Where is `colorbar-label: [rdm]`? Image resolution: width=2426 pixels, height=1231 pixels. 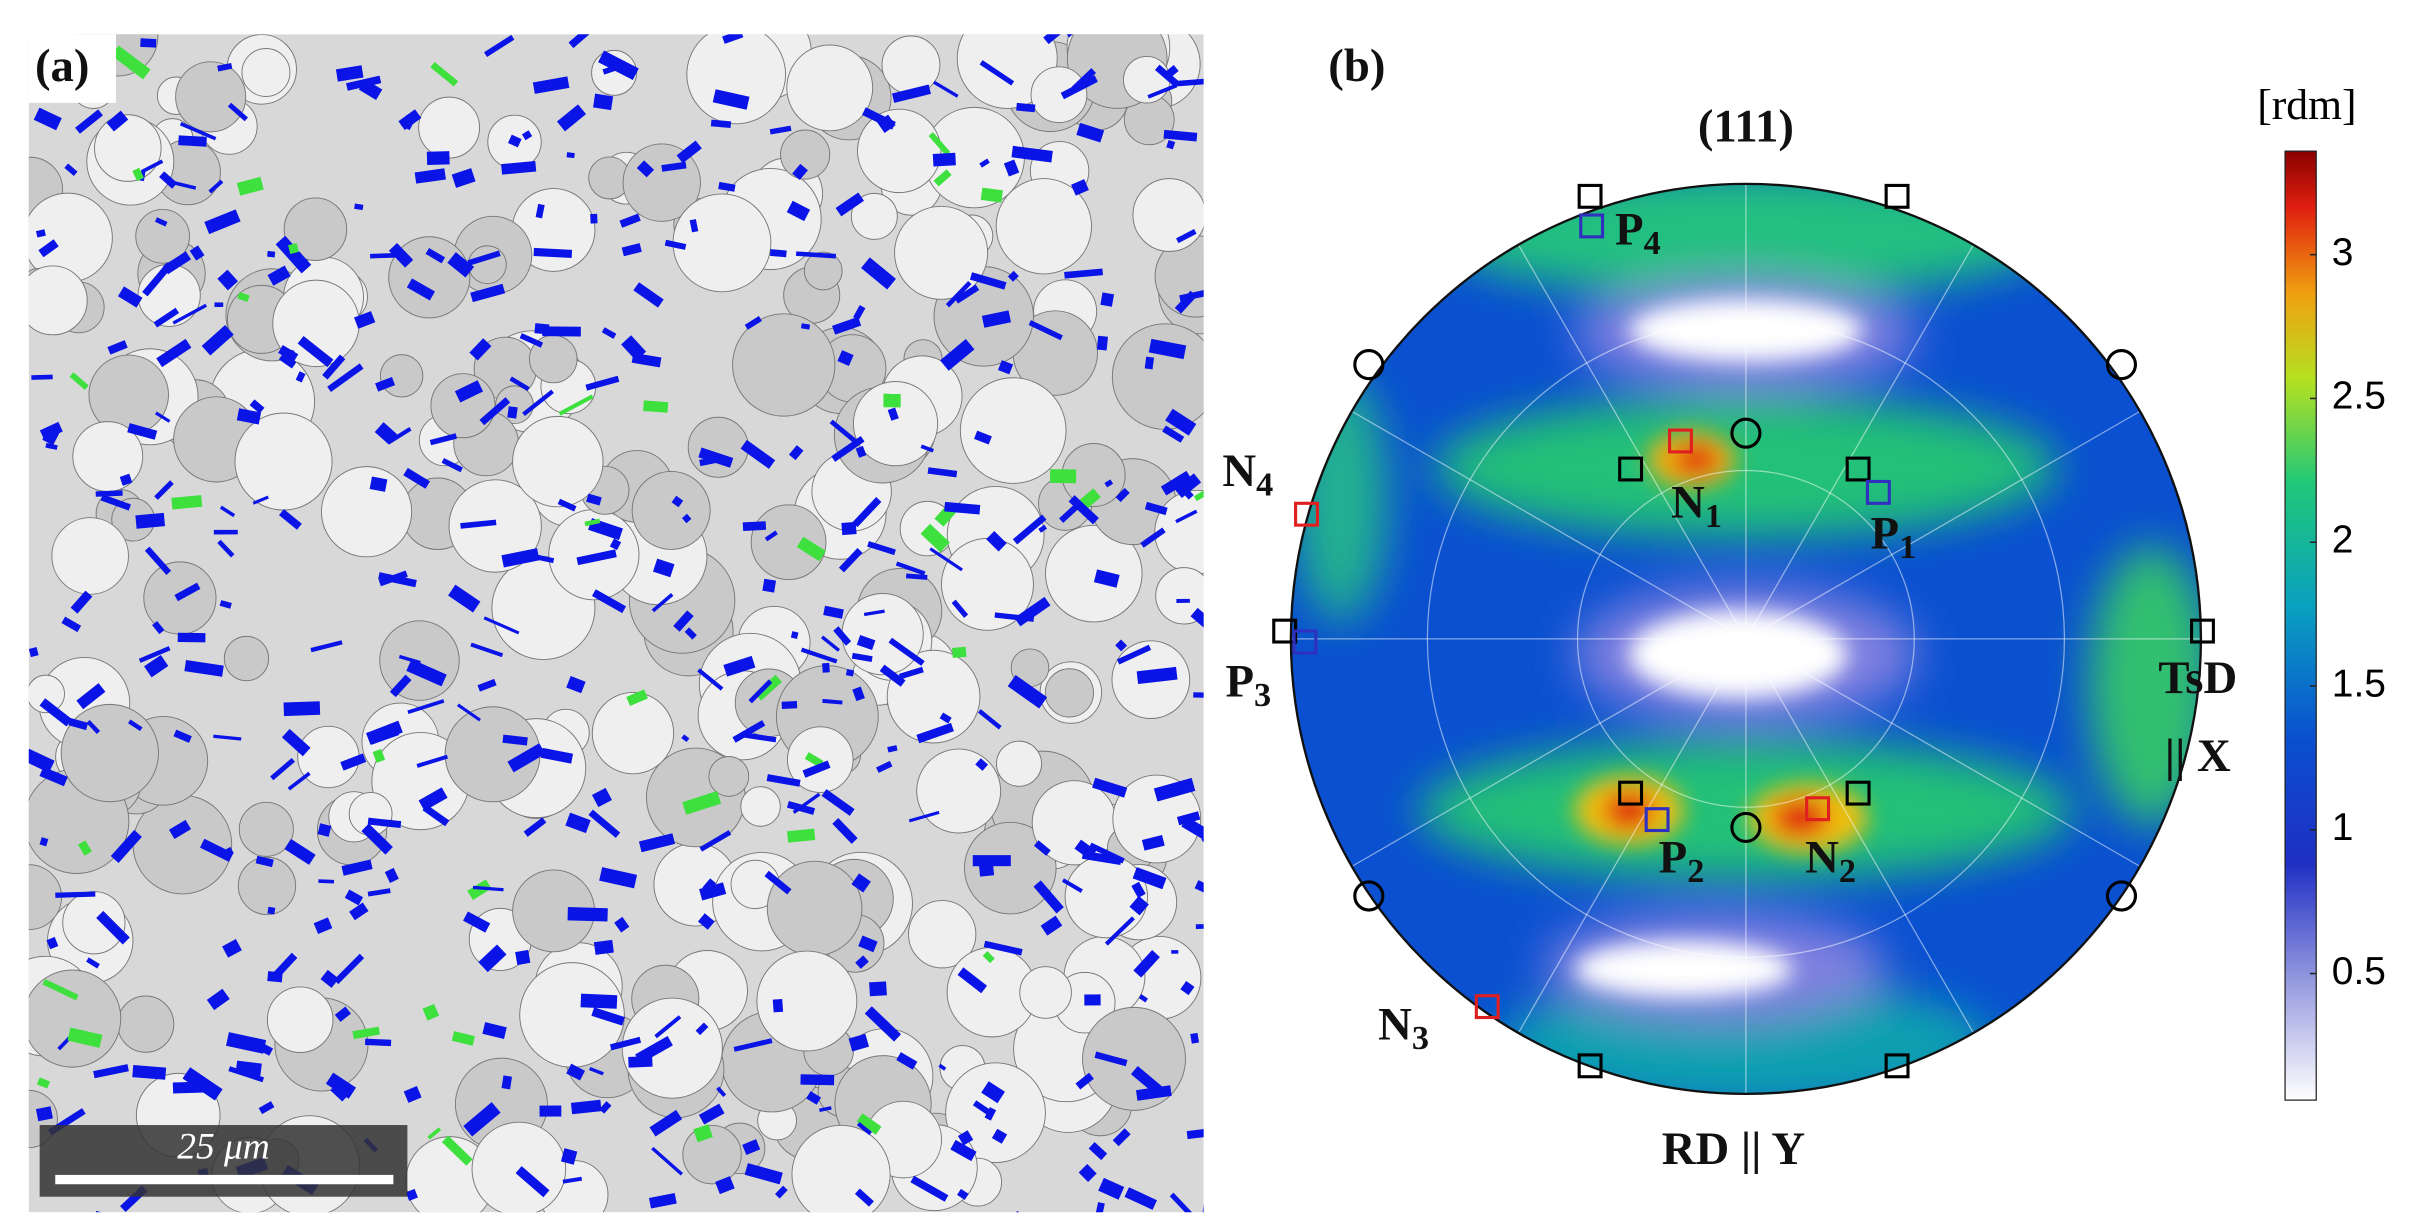
colorbar-label: [rdm] is located at coordinates (2306, 105).